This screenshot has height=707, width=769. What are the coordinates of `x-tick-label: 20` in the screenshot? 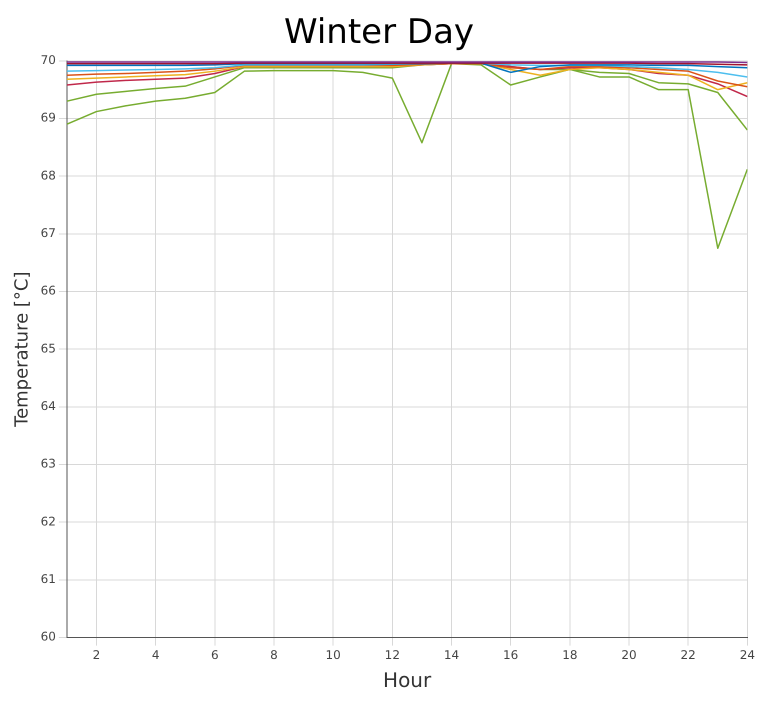 It's located at (629, 655).